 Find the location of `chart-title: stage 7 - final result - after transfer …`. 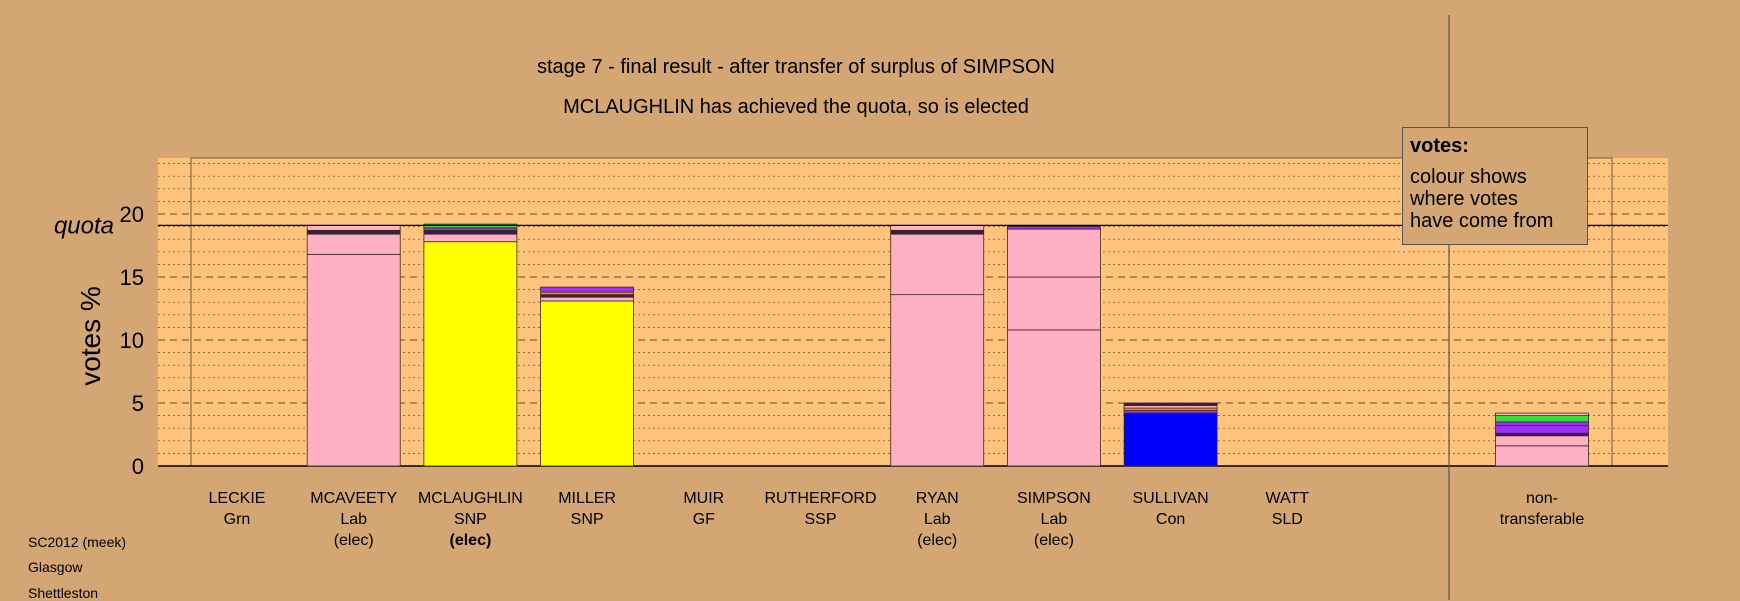

chart-title: stage 7 - final result - after transfer … is located at coordinates (796, 67).